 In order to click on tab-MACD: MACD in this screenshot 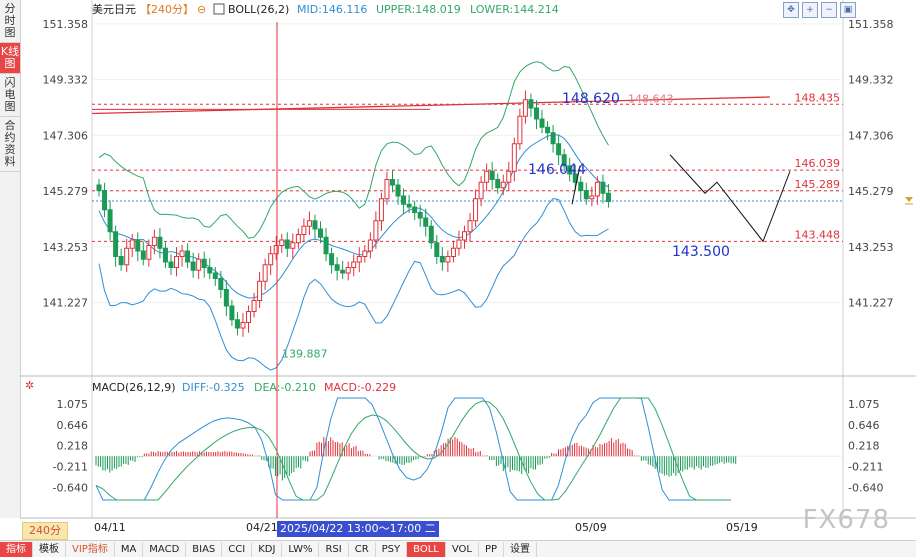, I will do `click(165, 549)`.